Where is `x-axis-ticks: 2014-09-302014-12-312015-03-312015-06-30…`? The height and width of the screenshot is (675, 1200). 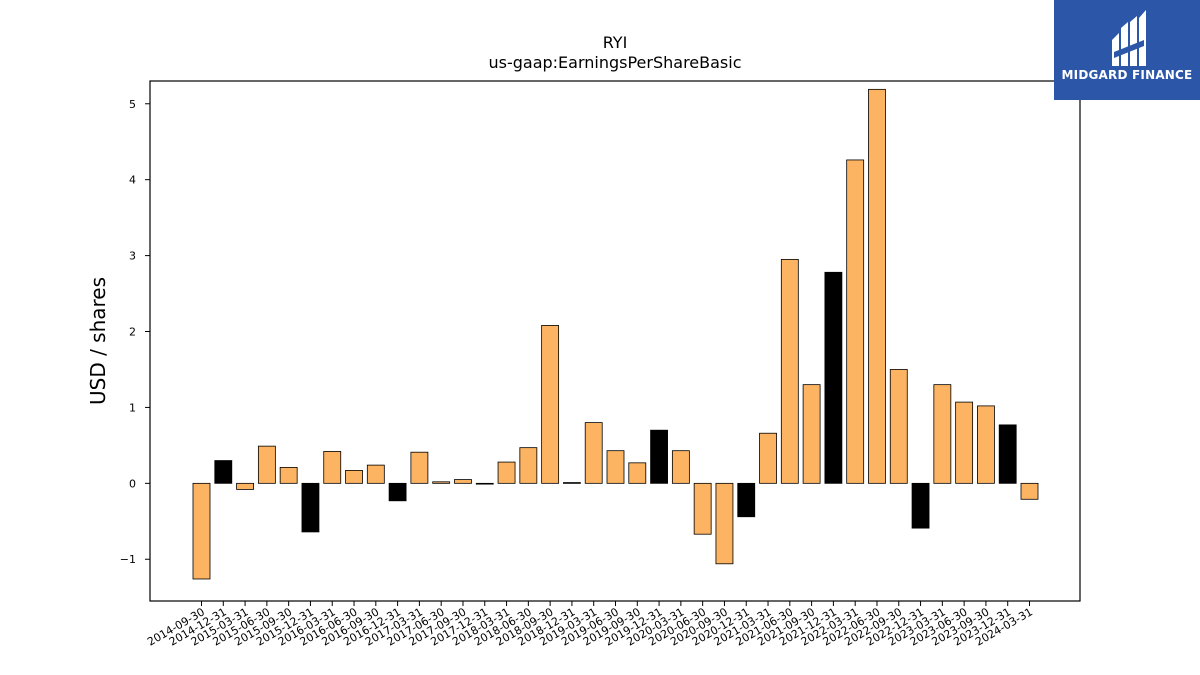
x-axis-ticks: 2014-09-302014-12-312015-03-312015-06-30… is located at coordinates (590, 625).